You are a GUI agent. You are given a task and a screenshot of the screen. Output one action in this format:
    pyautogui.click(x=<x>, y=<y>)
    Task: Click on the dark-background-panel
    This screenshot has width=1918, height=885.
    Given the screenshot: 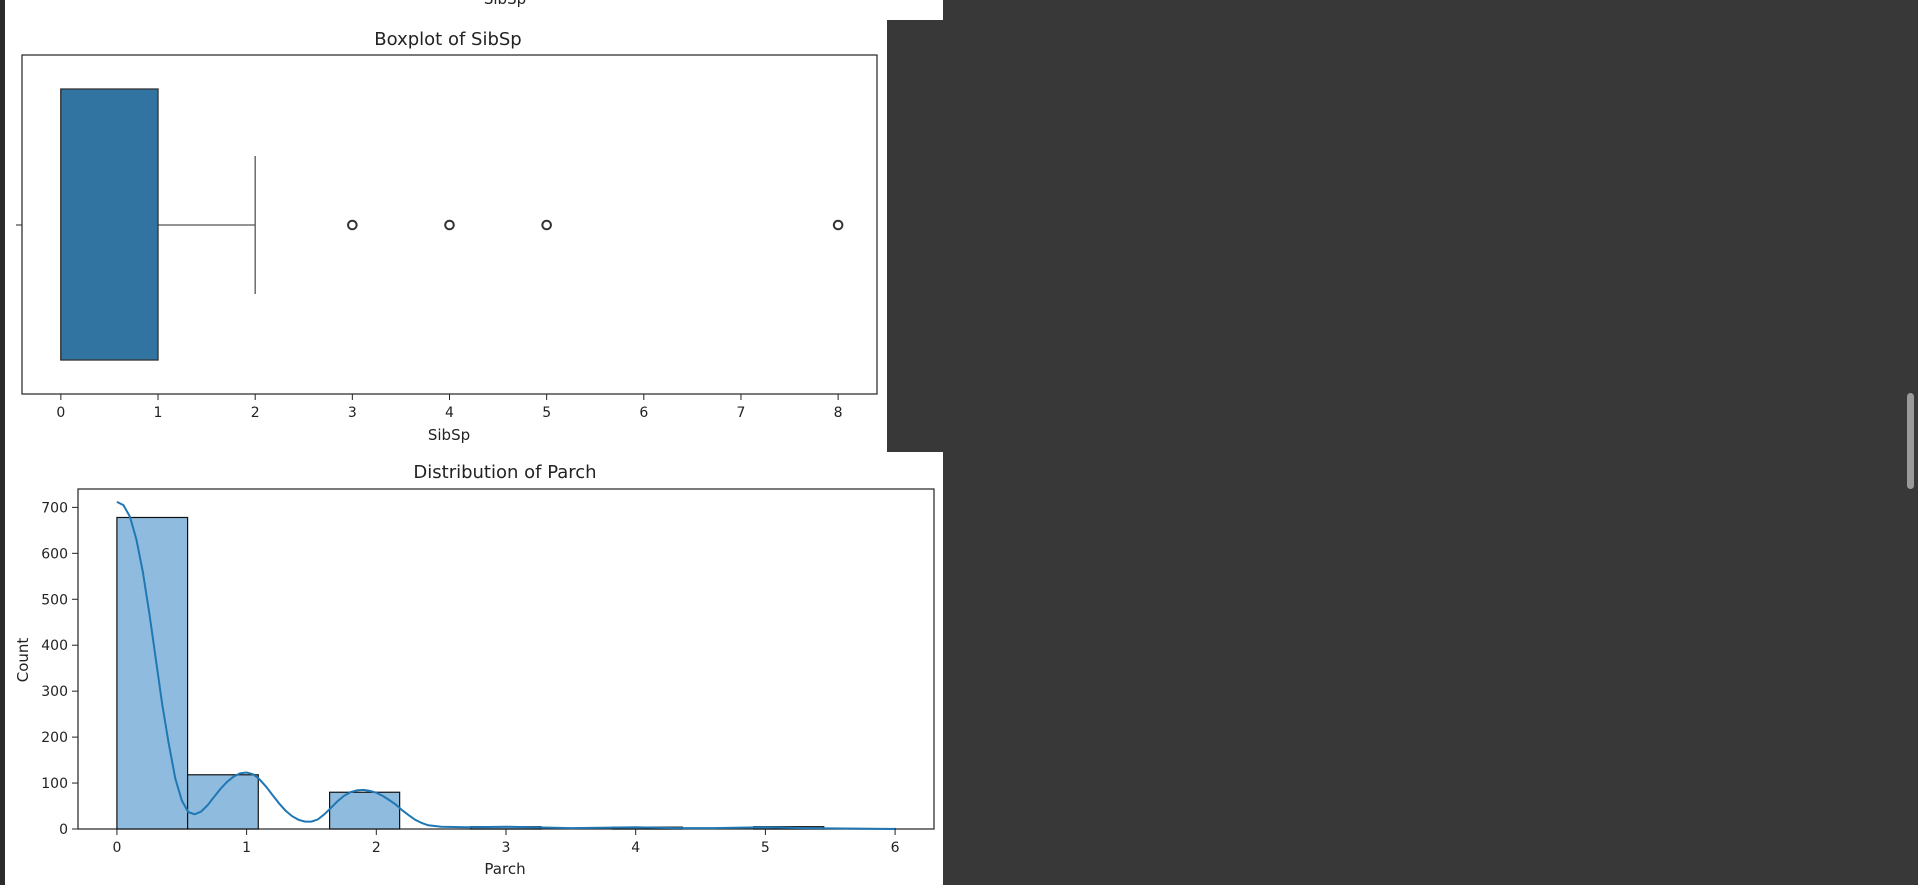 What is the action you would take?
    pyautogui.click(x=915, y=236)
    